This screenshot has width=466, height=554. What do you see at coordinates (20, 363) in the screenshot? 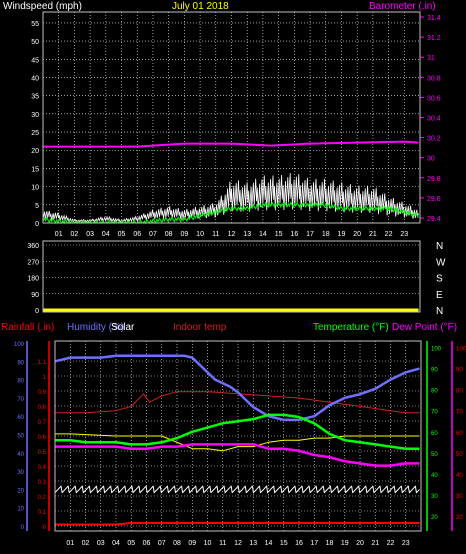
I see `chart3-humidity-tick-label: 90` at bounding box center [20, 363].